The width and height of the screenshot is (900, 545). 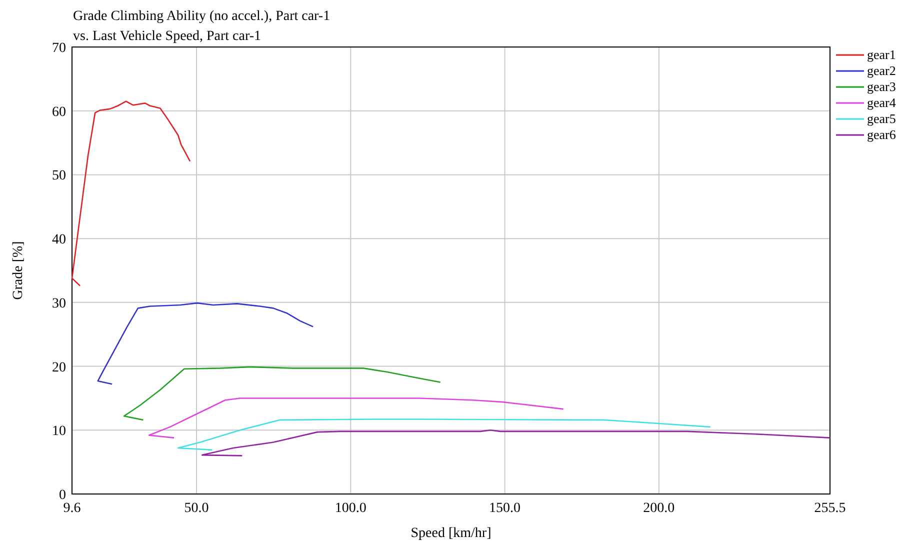 What do you see at coordinates (881, 134) in the screenshot?
I see `legend-label: gear6` at bounding box center [881, 134].